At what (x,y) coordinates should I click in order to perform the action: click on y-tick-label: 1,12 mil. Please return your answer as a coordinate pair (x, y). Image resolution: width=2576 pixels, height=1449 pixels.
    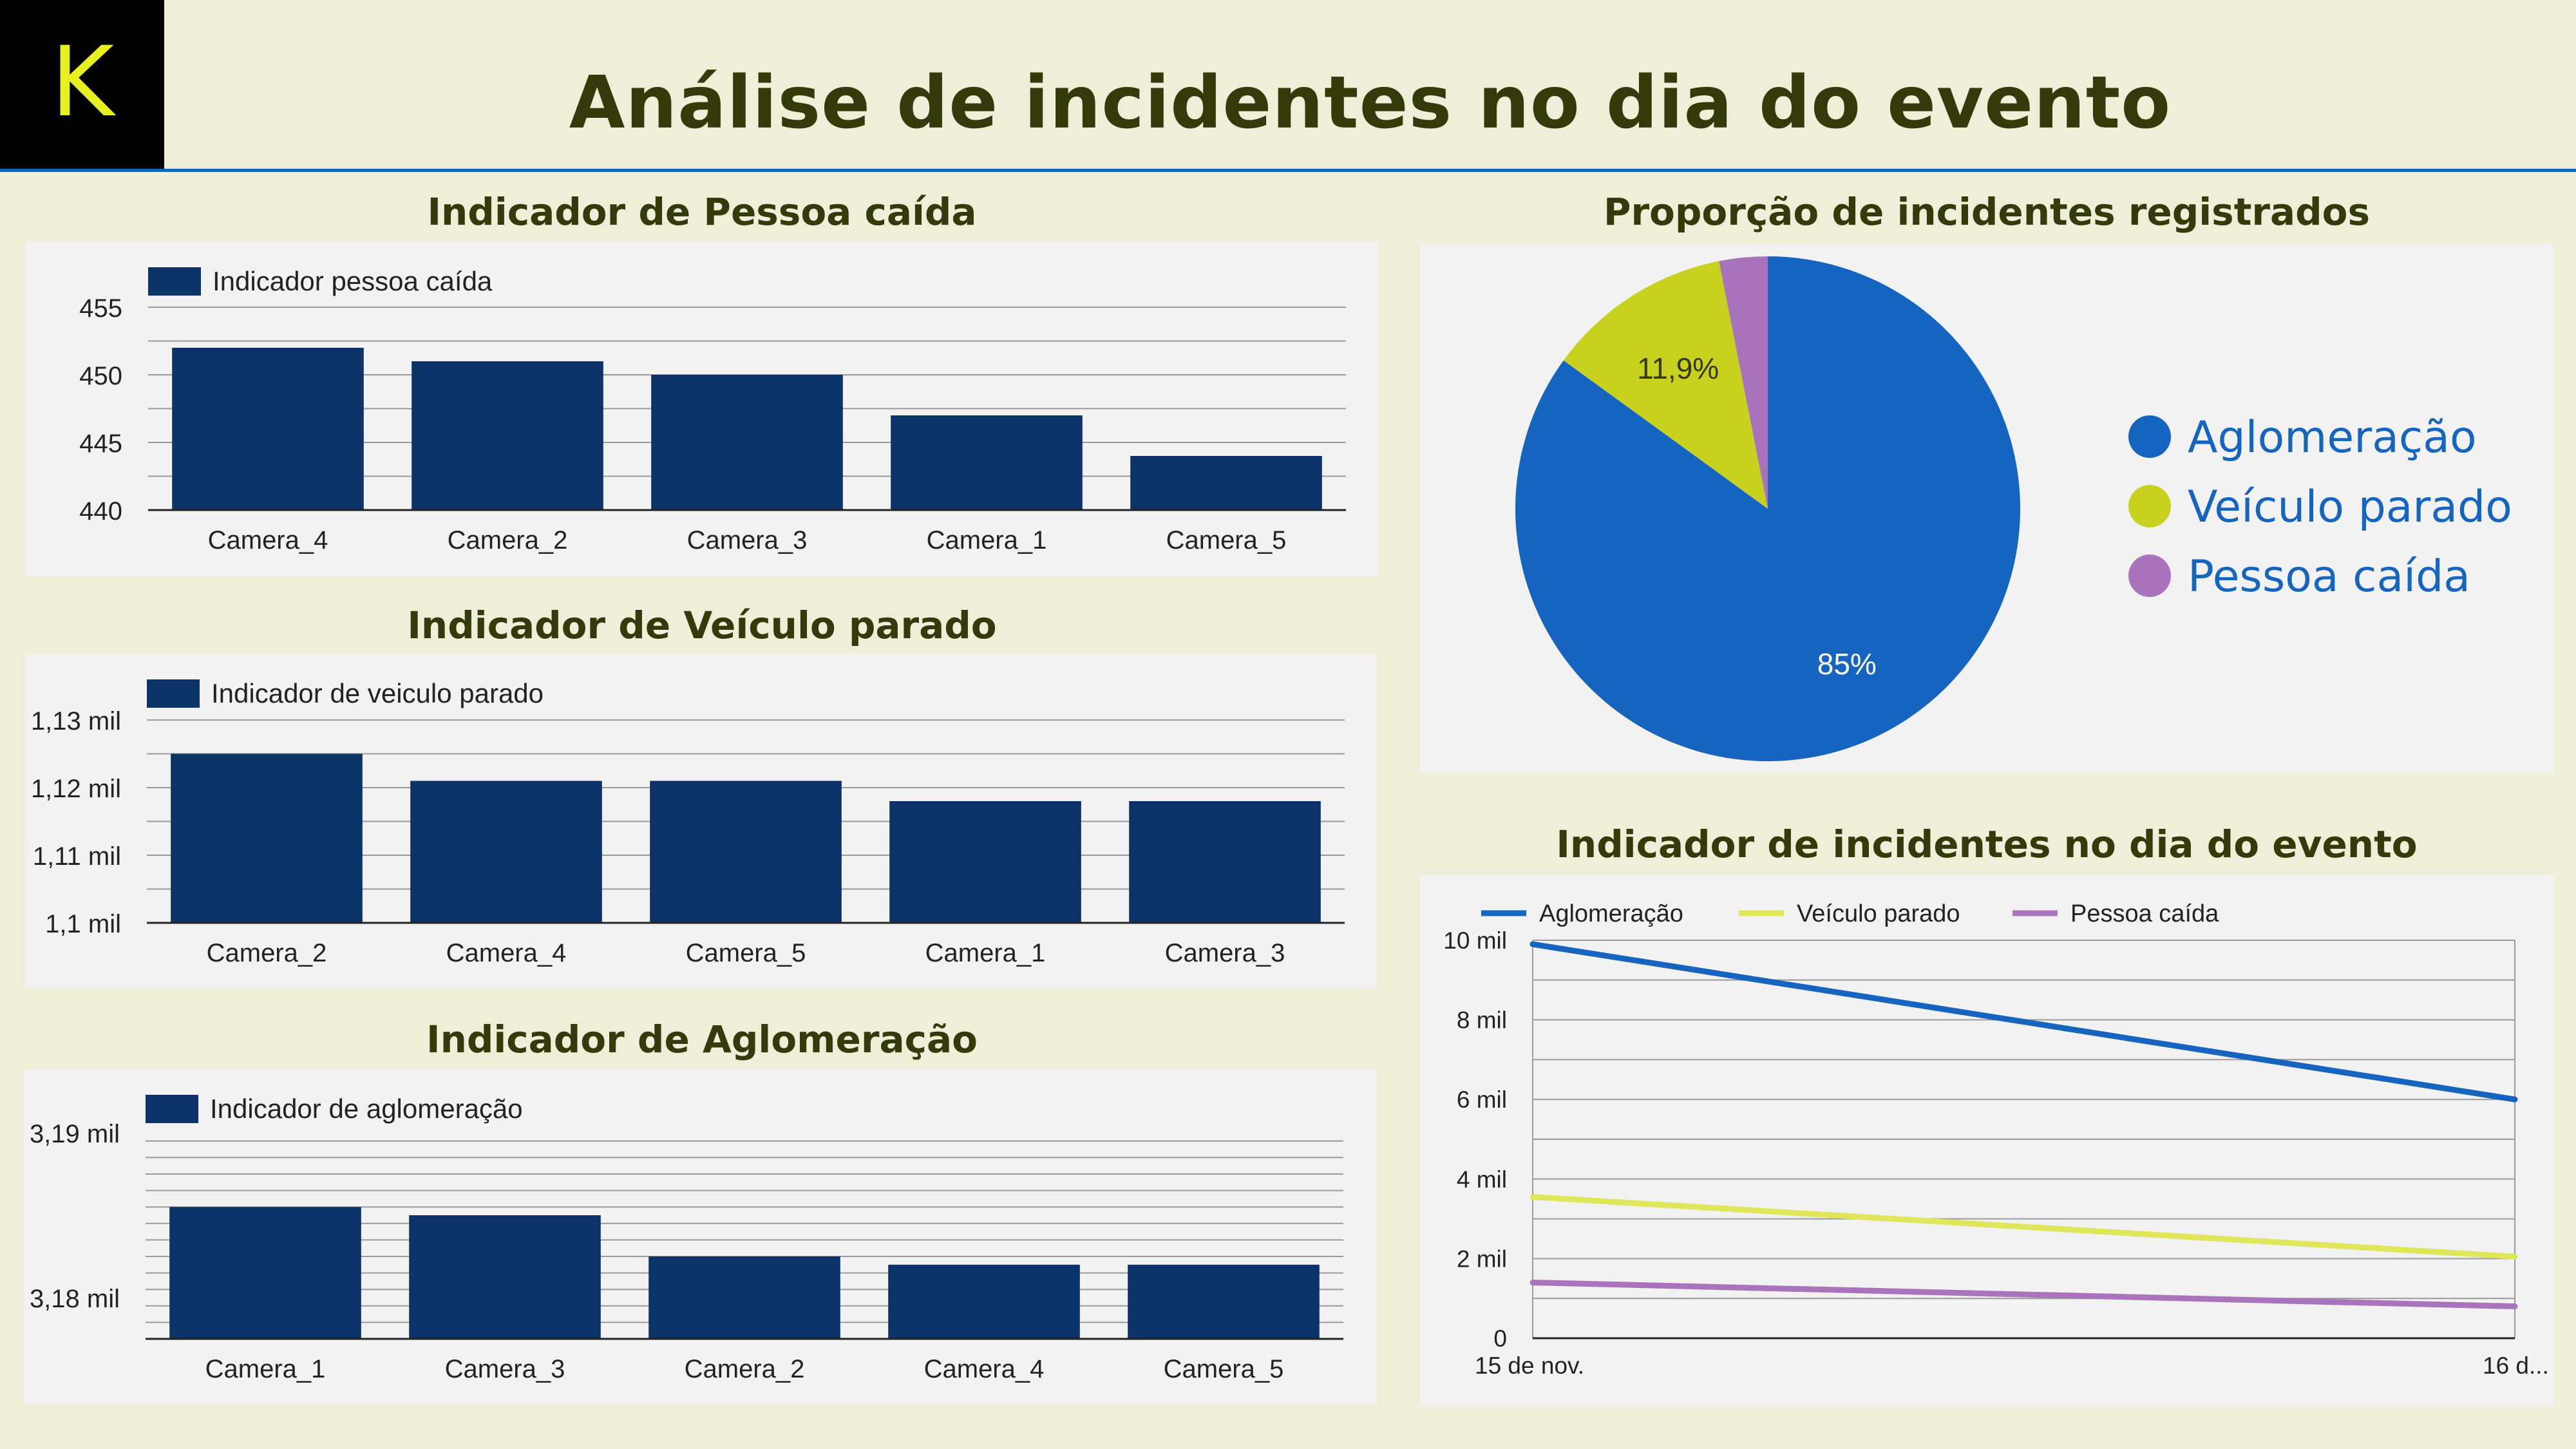
    Looking at the image, I should click on (76, 789).